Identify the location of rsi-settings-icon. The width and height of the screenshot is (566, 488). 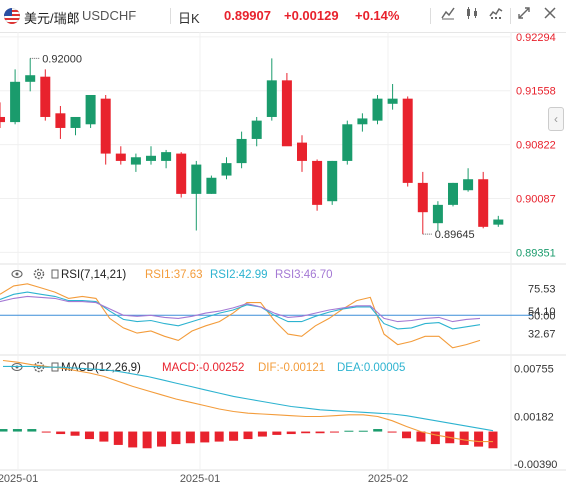
(39, 274).